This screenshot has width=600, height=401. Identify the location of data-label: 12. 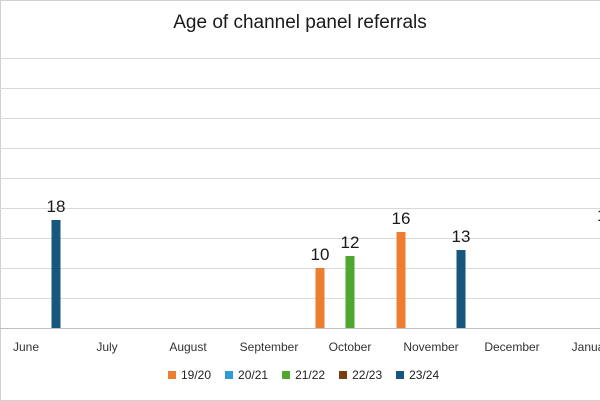
(350, 242).